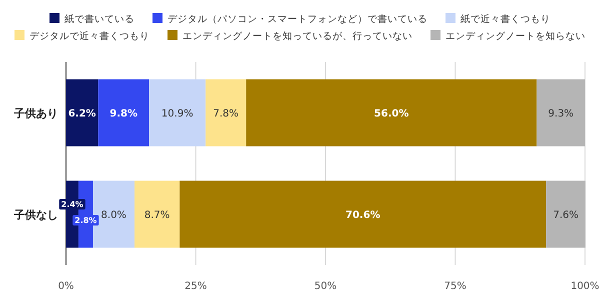 The height and width of the screenshot is (305, 600). I want to click on legend-label: エンディングノートを知っているが、行っていない, so click(297, 36).